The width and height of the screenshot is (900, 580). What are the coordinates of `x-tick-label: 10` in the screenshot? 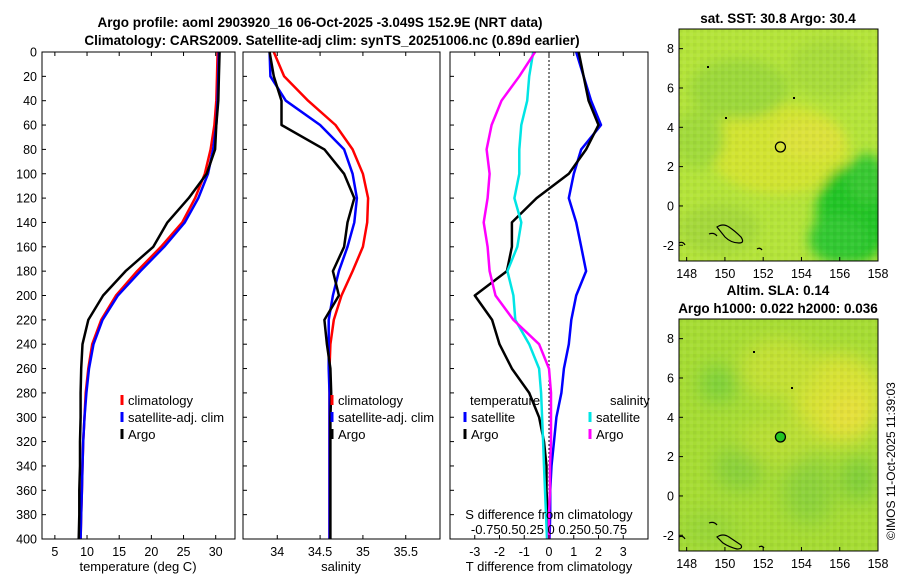 It's located at (87, 552).